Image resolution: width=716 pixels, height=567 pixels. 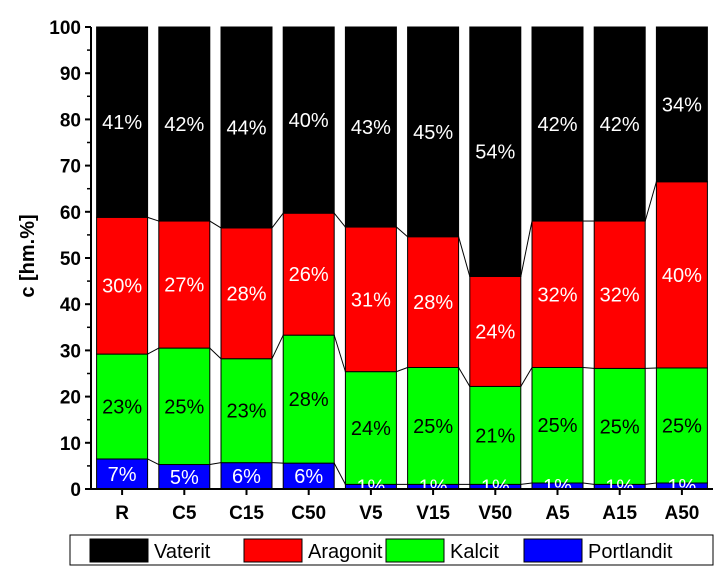 What do you see at coordinates (65, 28) in the screenshot?
I see `y-tick-label: 100` at bounding box center [65, 28].